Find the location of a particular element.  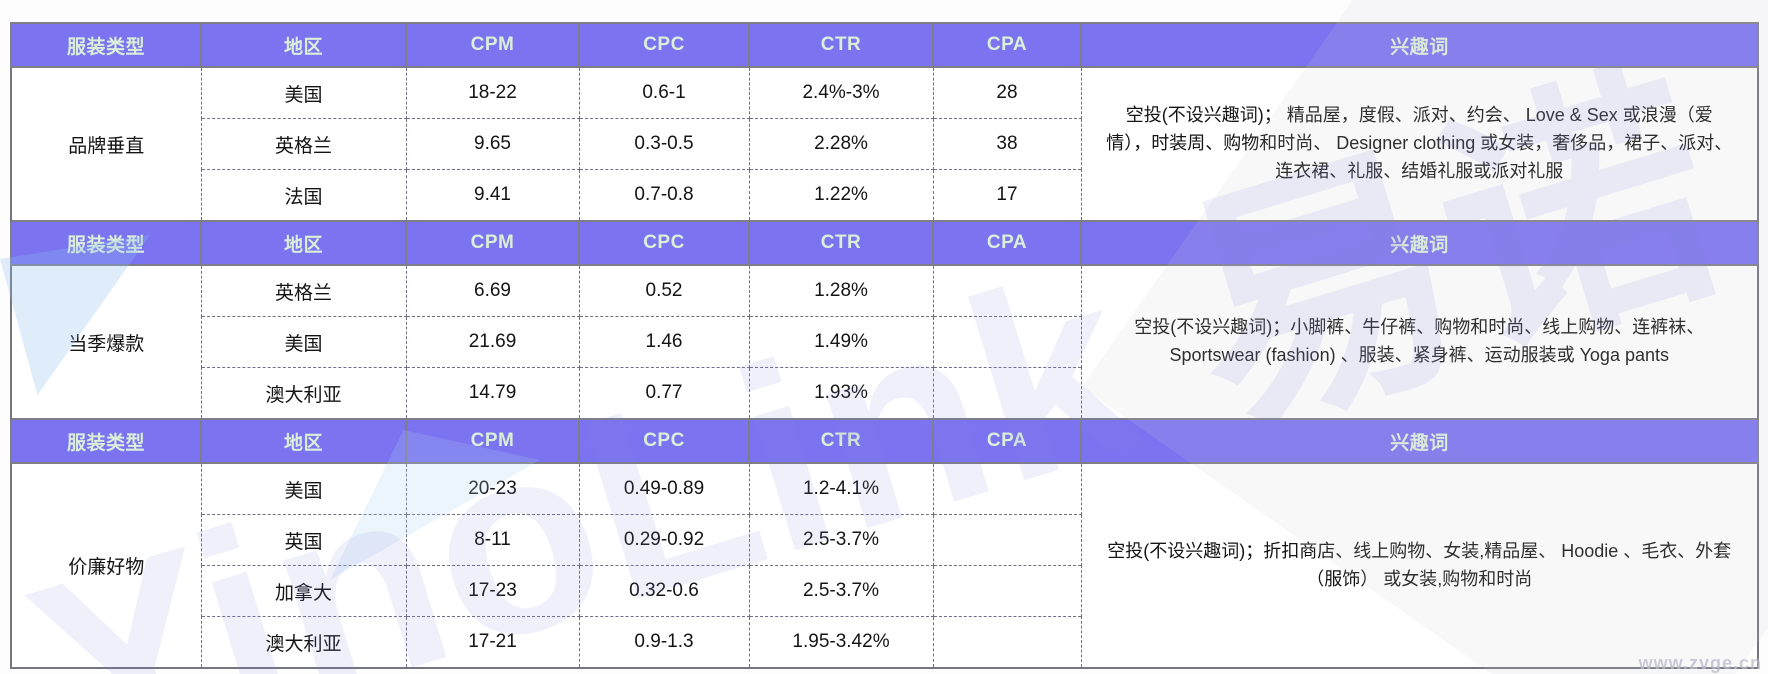

table-row: 美国 21.69 1.46 1.49% is located at coordinates (884, 342).